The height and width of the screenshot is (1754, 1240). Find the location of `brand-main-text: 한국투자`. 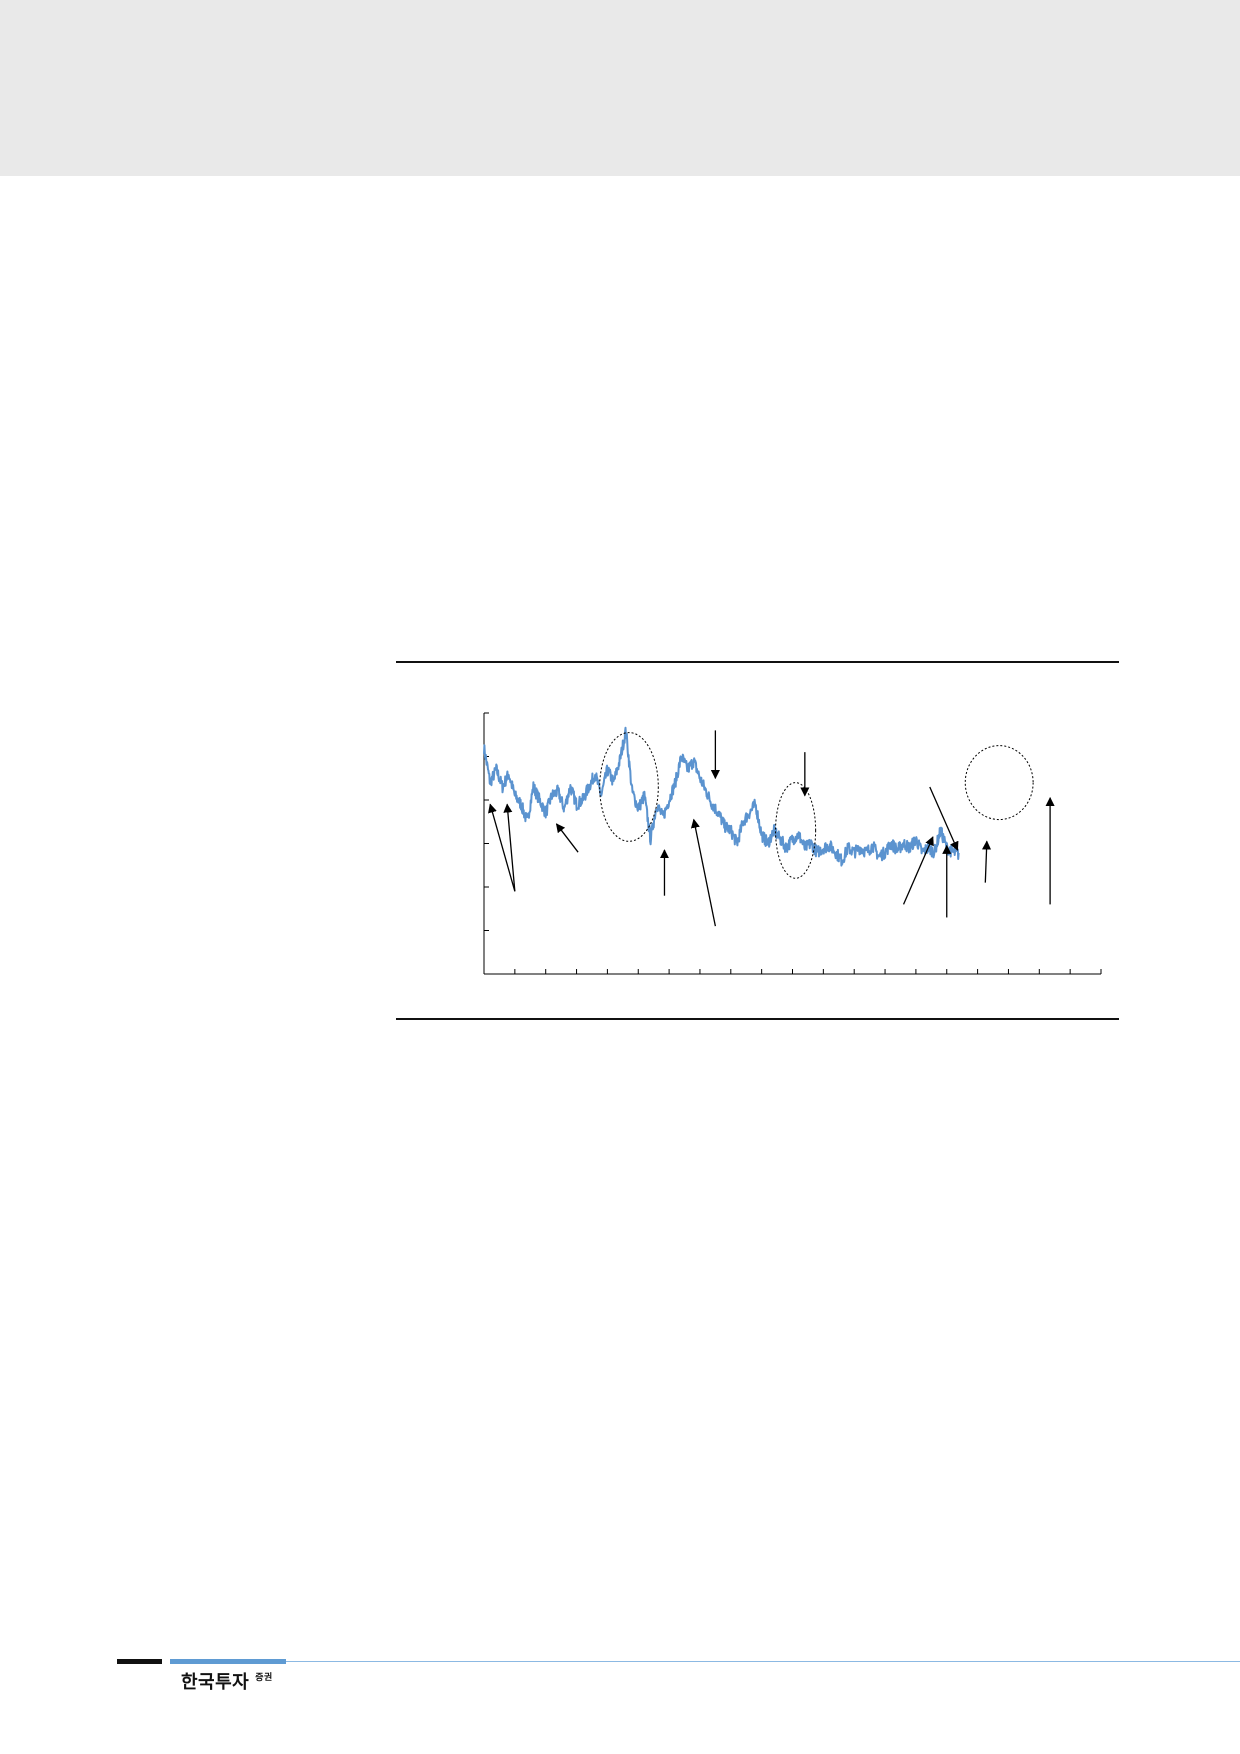

brand-main-text: 한국투자 is located at coordinates (215, 1682).